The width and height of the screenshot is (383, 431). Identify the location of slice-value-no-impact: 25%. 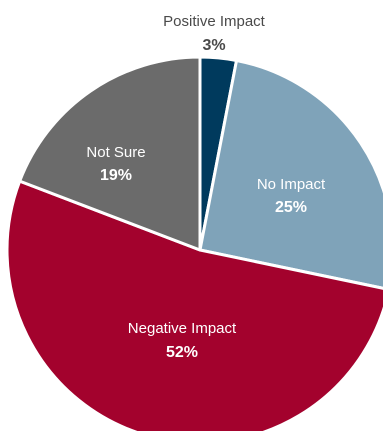
(291, 207).